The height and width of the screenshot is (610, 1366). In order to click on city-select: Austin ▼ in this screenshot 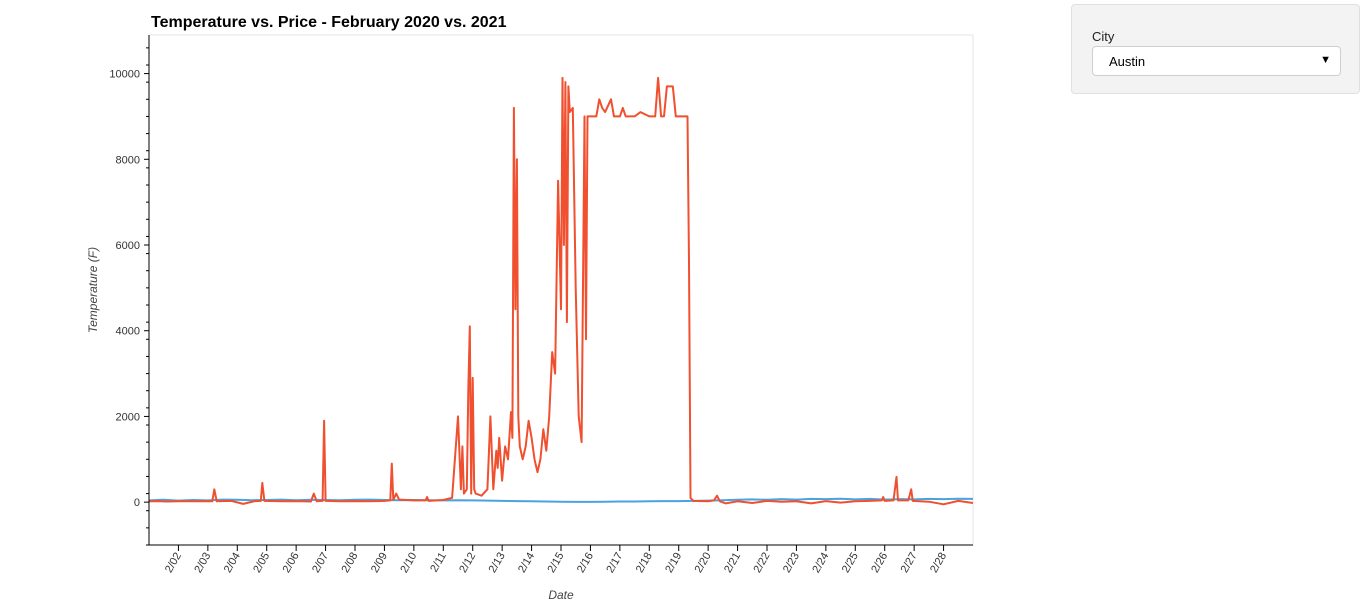, I will do `click(1216, 61)`.